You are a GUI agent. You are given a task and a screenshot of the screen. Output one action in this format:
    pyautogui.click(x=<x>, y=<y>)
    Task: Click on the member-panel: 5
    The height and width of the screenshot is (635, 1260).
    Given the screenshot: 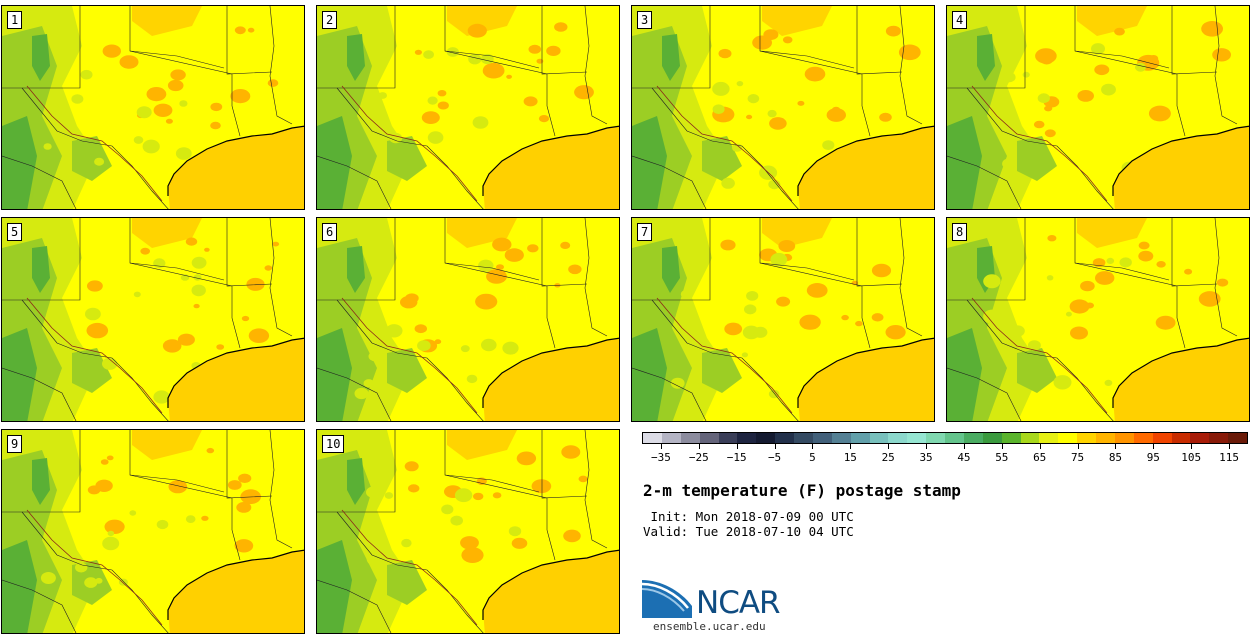 What is the action you would take?
    pyautogui.click(x=153, y=319)
    